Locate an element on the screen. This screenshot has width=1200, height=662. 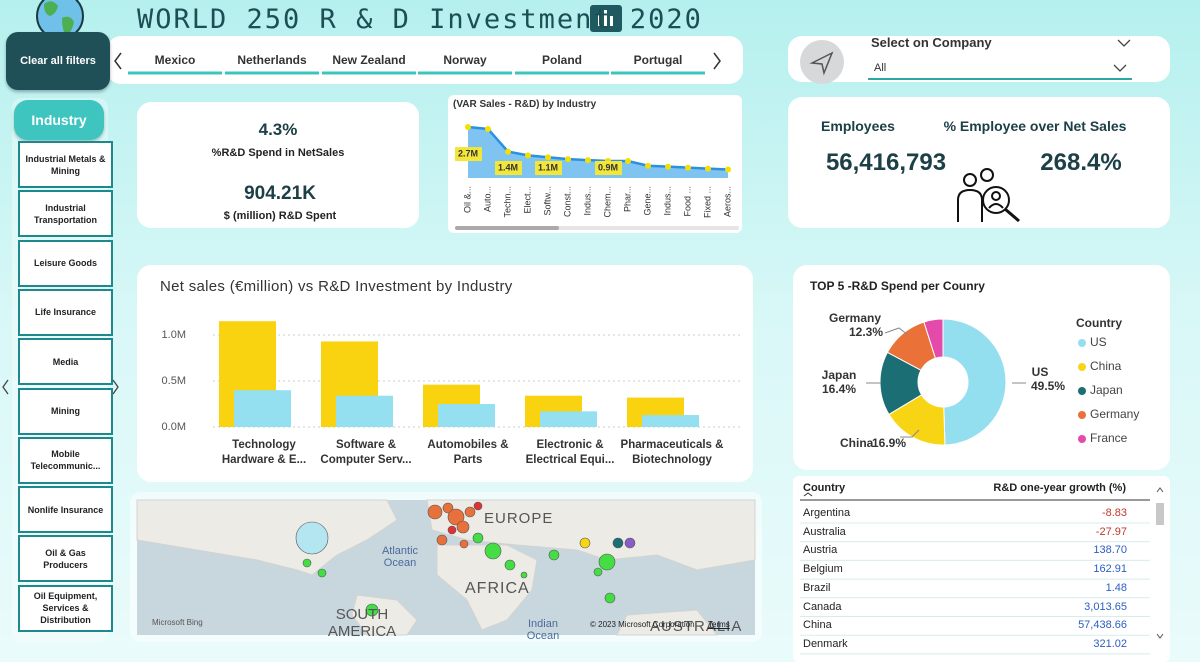
x-tick-label: Automobiles & Parts is located at coordinates (468, 452).